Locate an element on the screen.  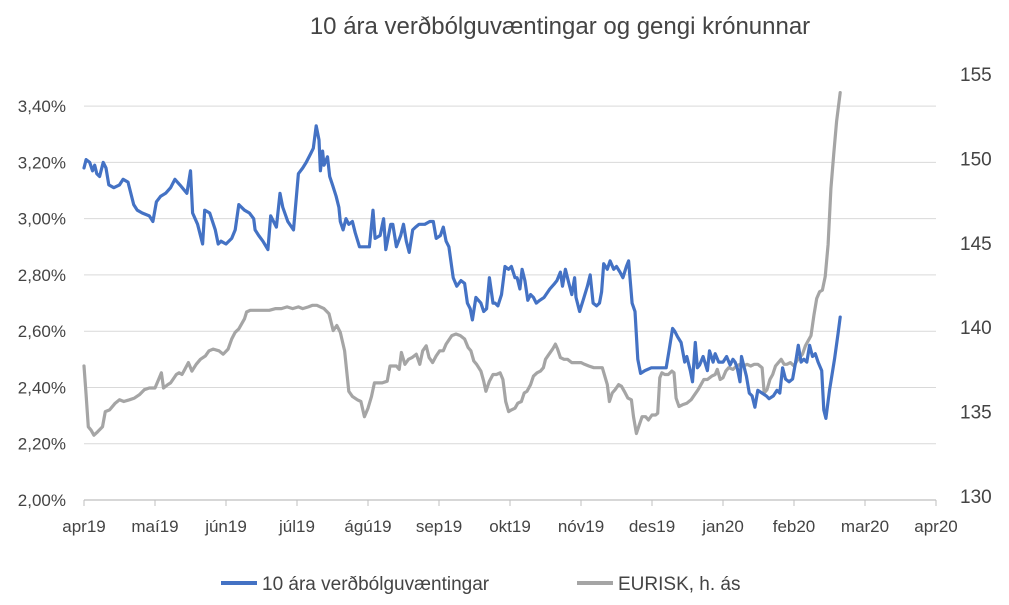
x-tick-label: ágú19 is located at coordinates (367, 526).